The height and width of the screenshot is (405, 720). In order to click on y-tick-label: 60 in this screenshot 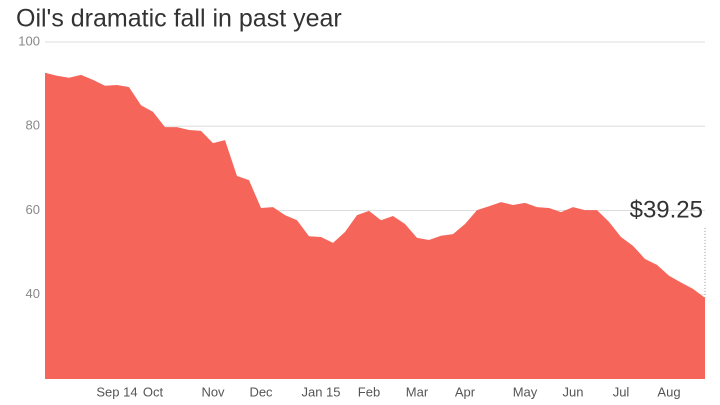, I will do `click(33, 209)`.